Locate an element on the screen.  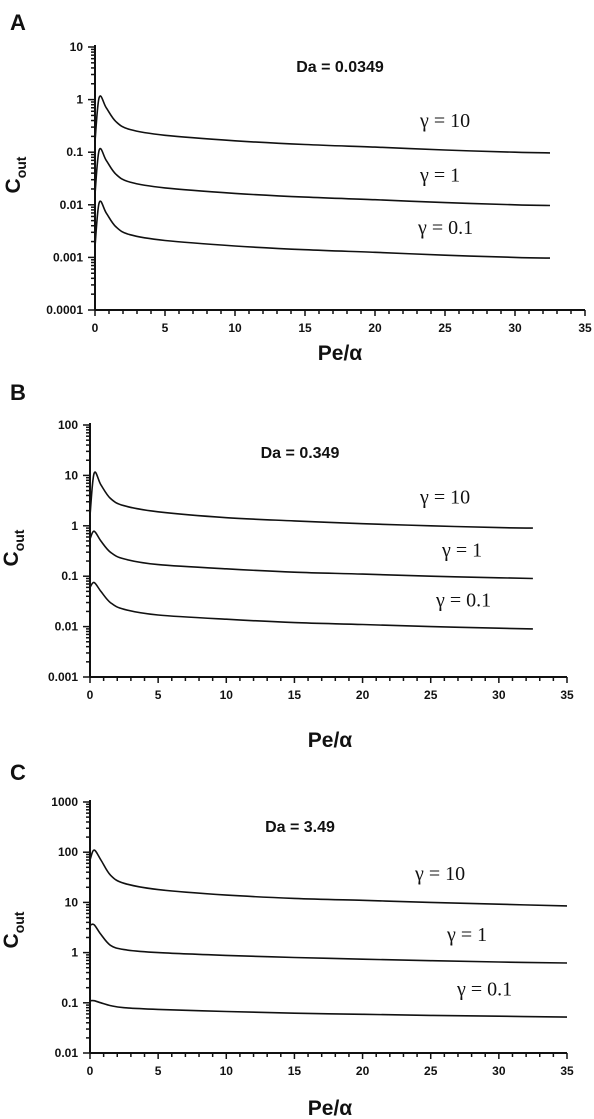
panel-letter: B is located at coordinates (18, 392).